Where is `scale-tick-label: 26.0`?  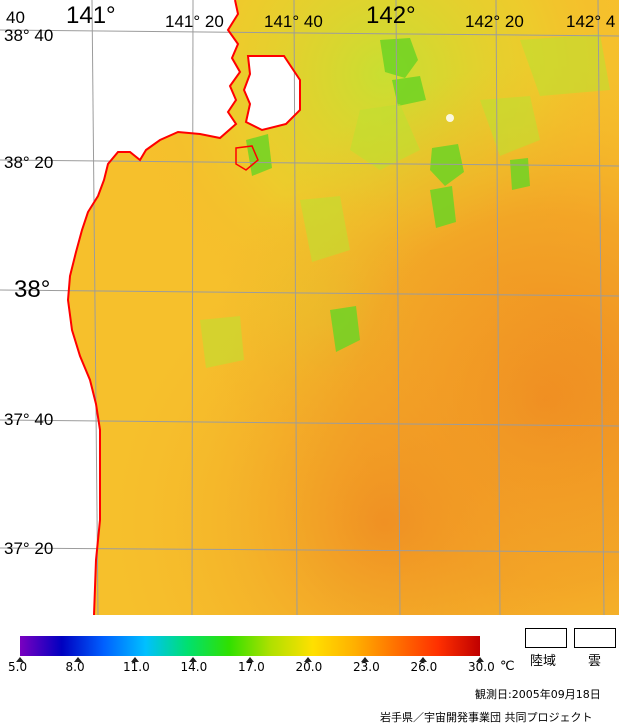 scale-tick-label: 26.0 is located at coordinates (424, 667).